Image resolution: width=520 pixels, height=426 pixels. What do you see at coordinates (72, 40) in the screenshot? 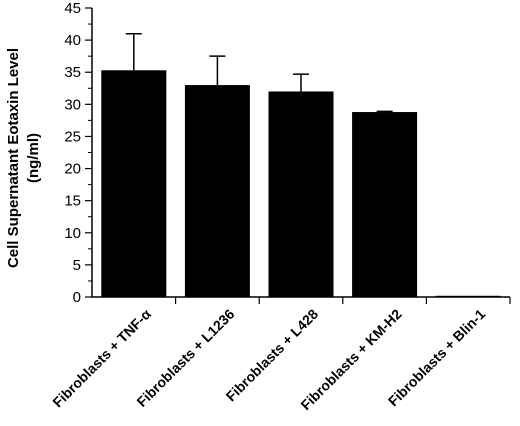
I see `y-tick-label: 40` at bounding box center [72, 40].